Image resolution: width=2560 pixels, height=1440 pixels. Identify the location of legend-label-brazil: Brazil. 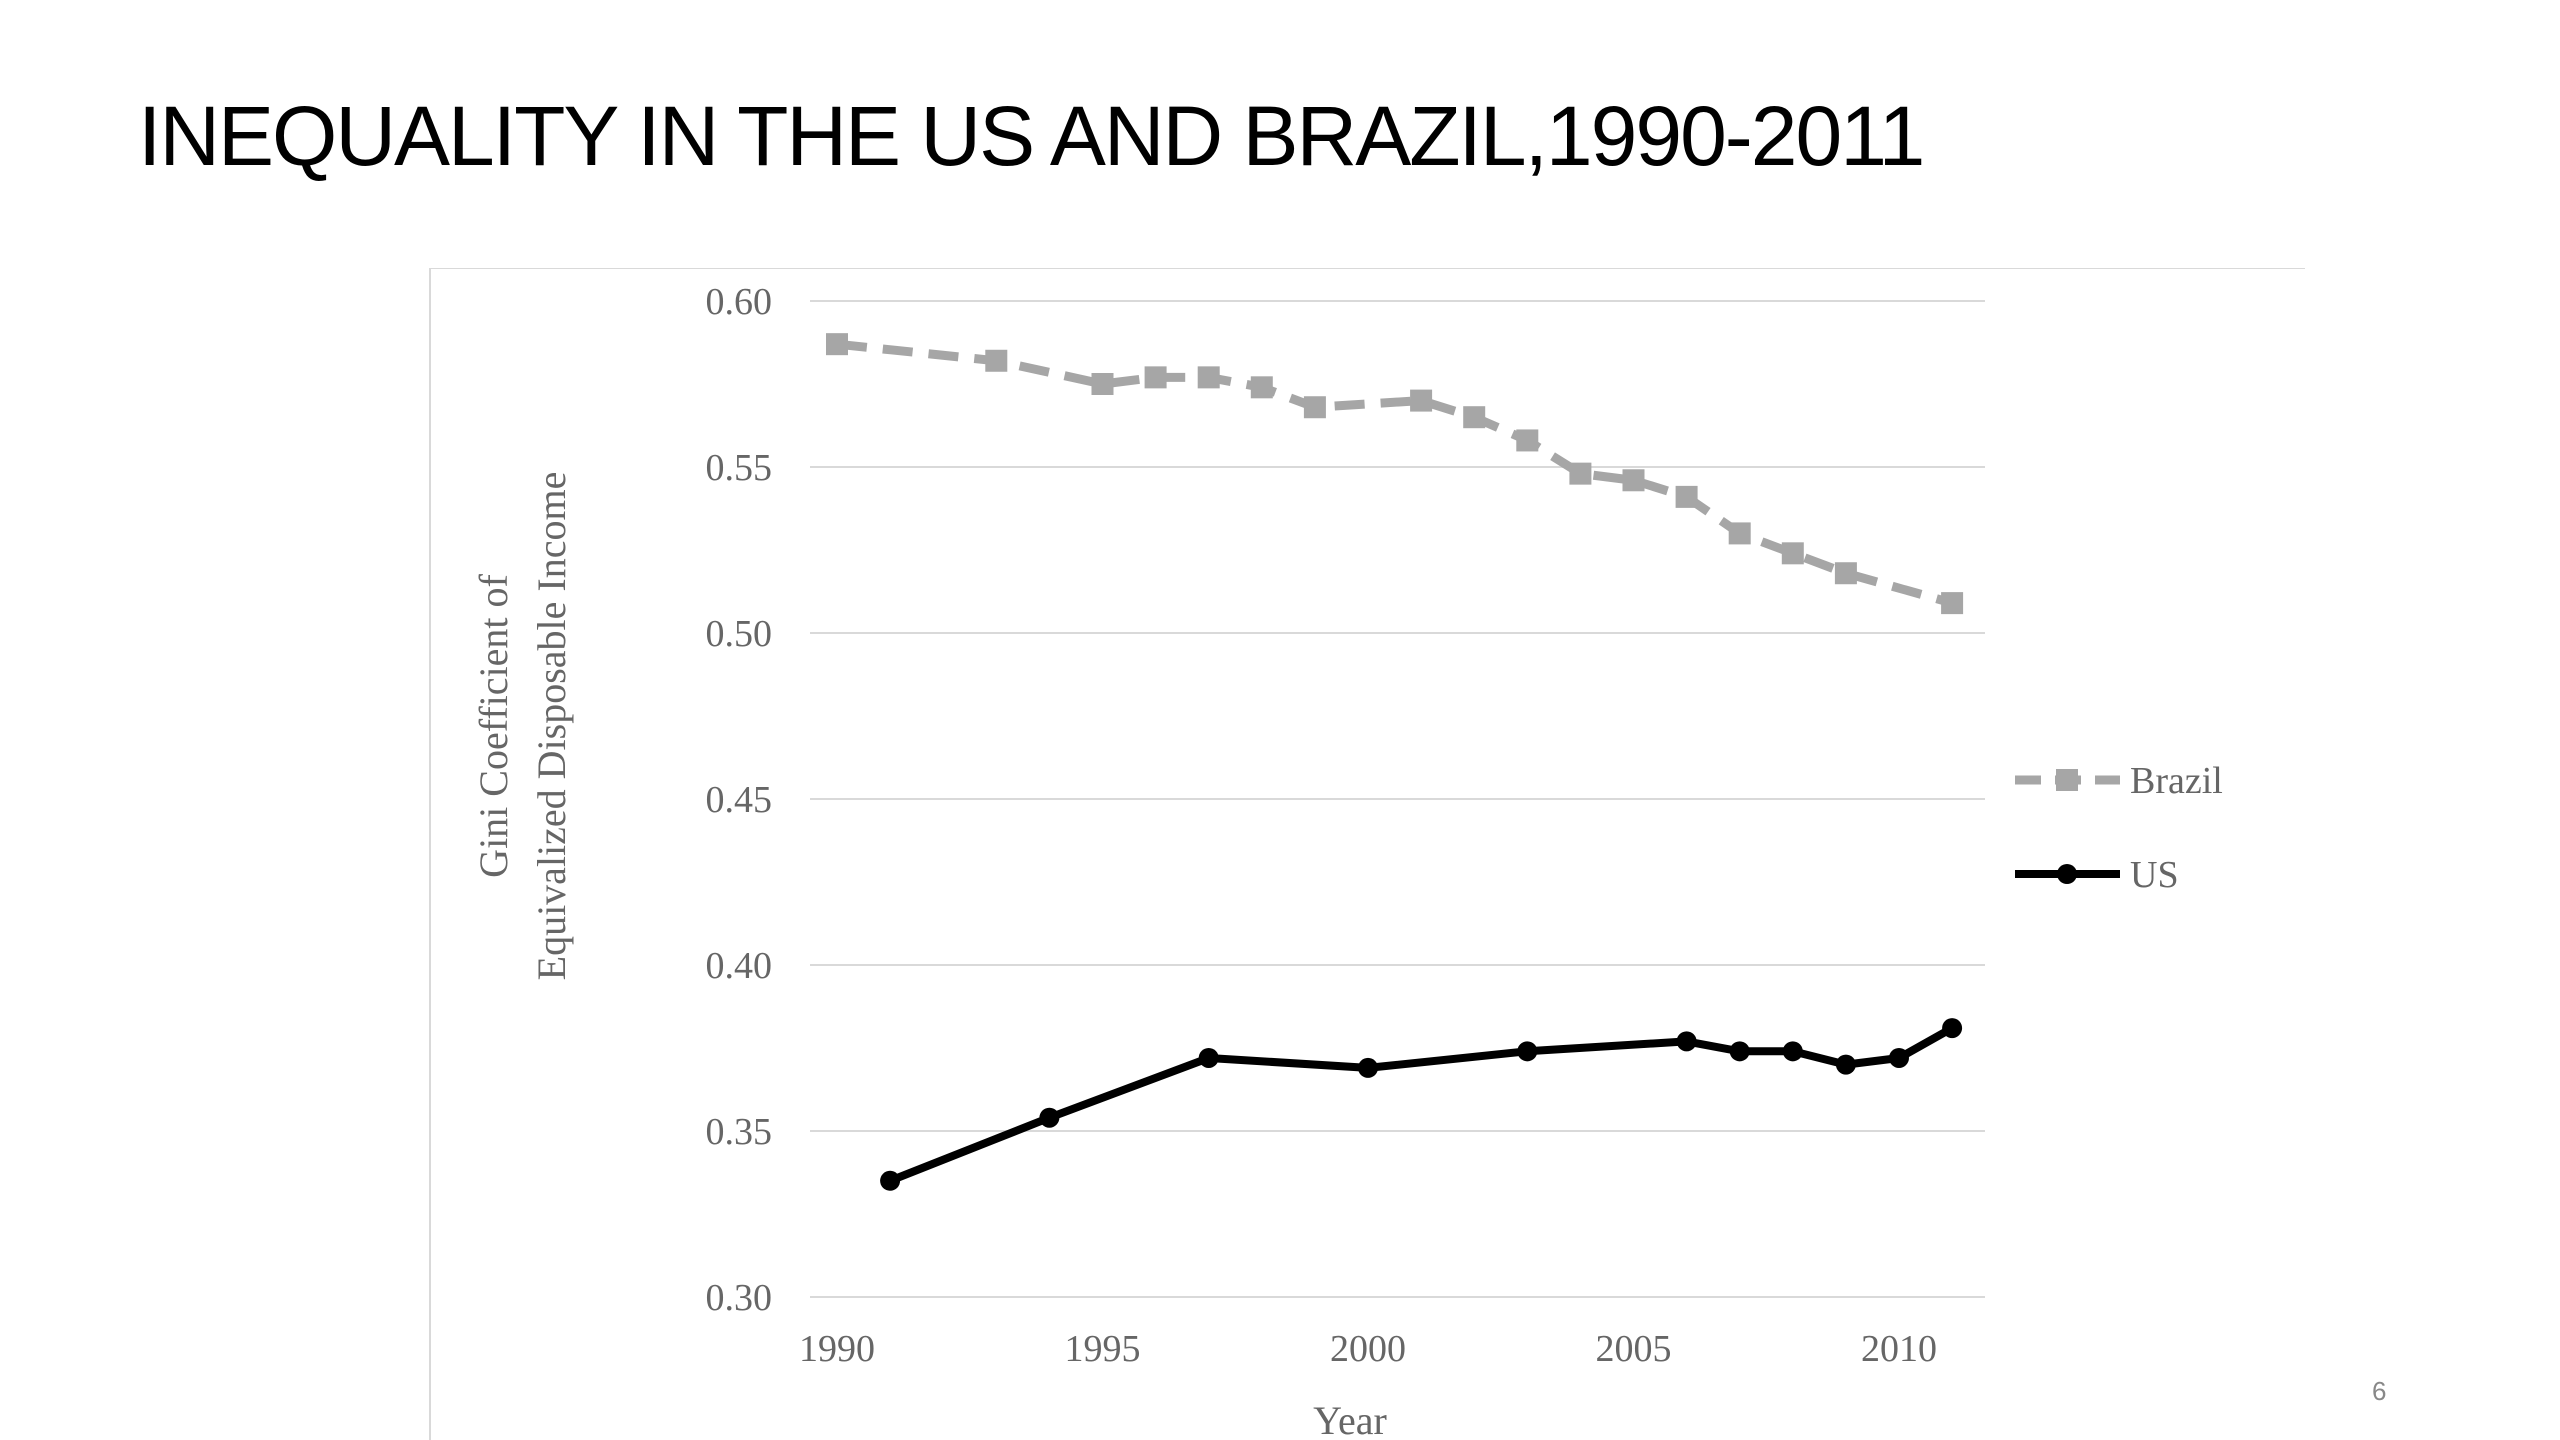
(2176, 781).